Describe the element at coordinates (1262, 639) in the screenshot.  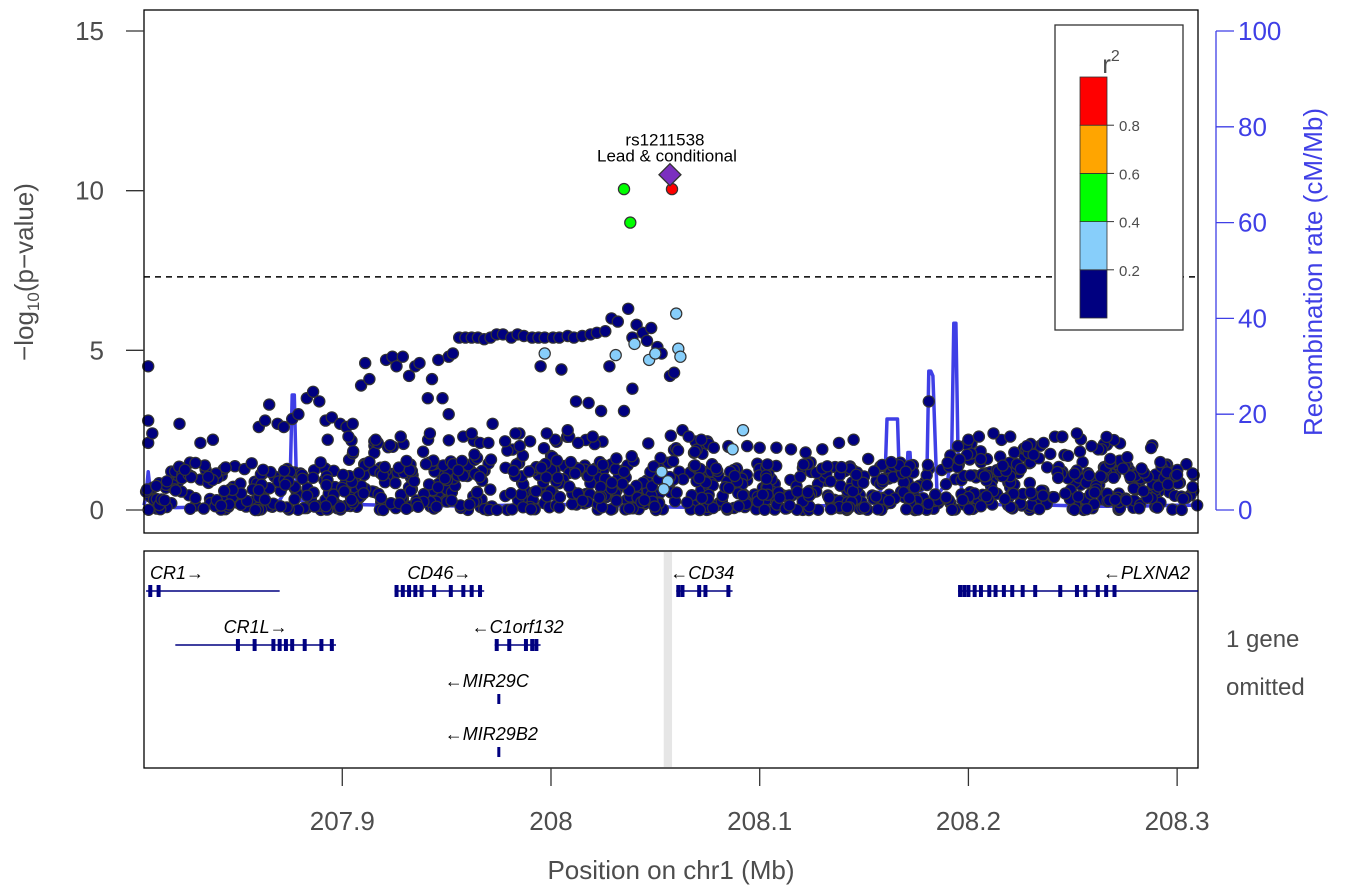
I see `omitted-genes-note-line1: 1 gene` at that location.